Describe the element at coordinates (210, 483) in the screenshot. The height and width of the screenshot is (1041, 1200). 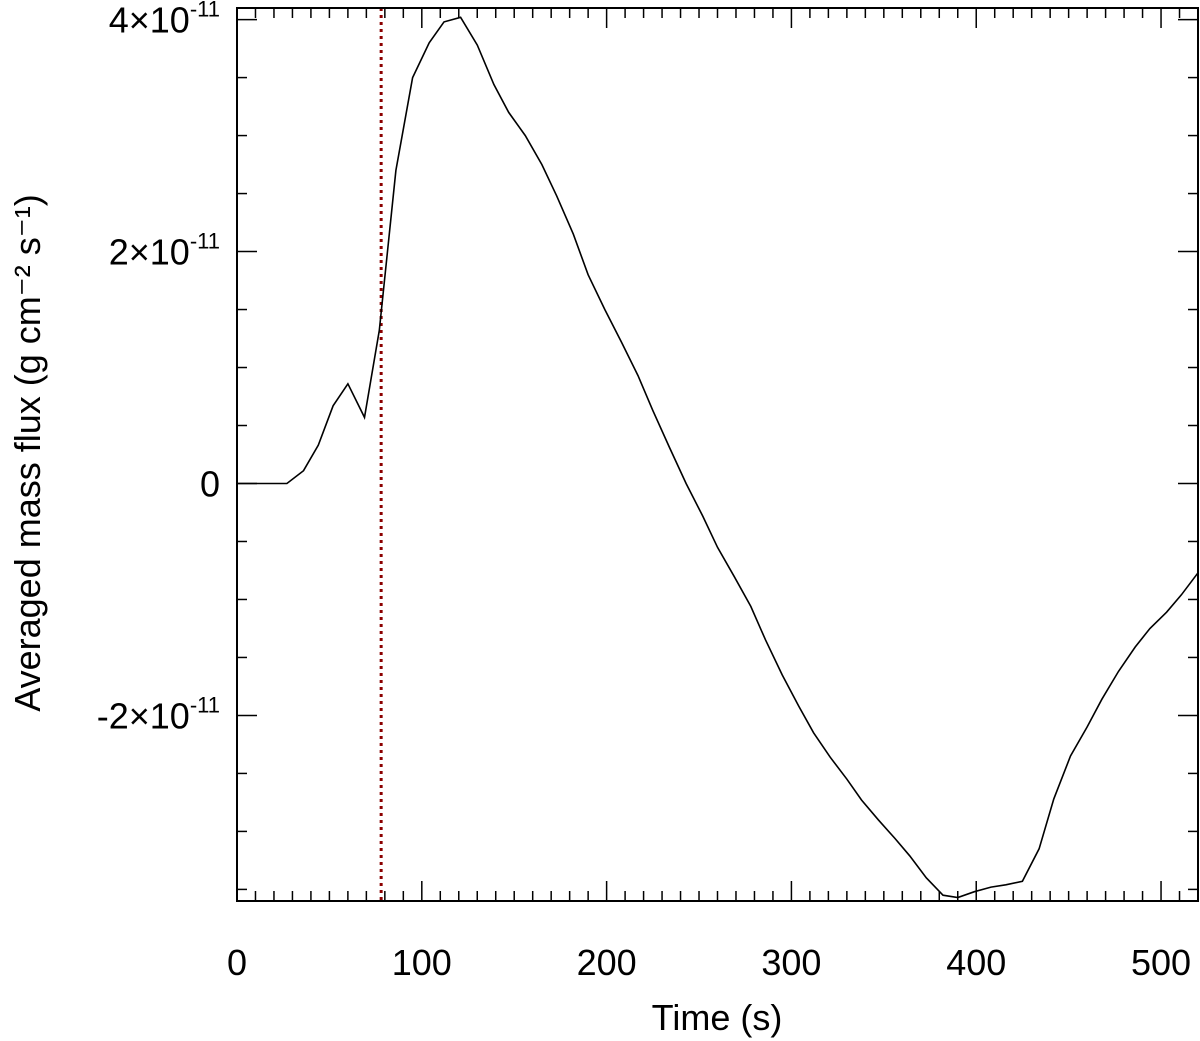
I see `y-tick-label: 0` at that location.